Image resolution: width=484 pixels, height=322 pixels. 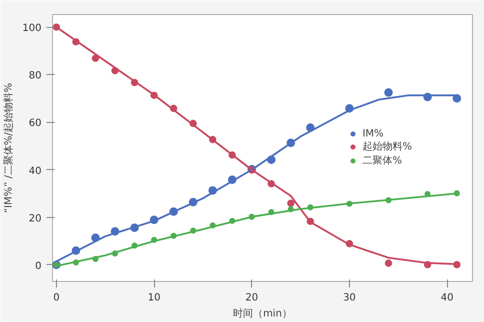 I want to click on x-tick-label: 20, so click(x=251, y=298).